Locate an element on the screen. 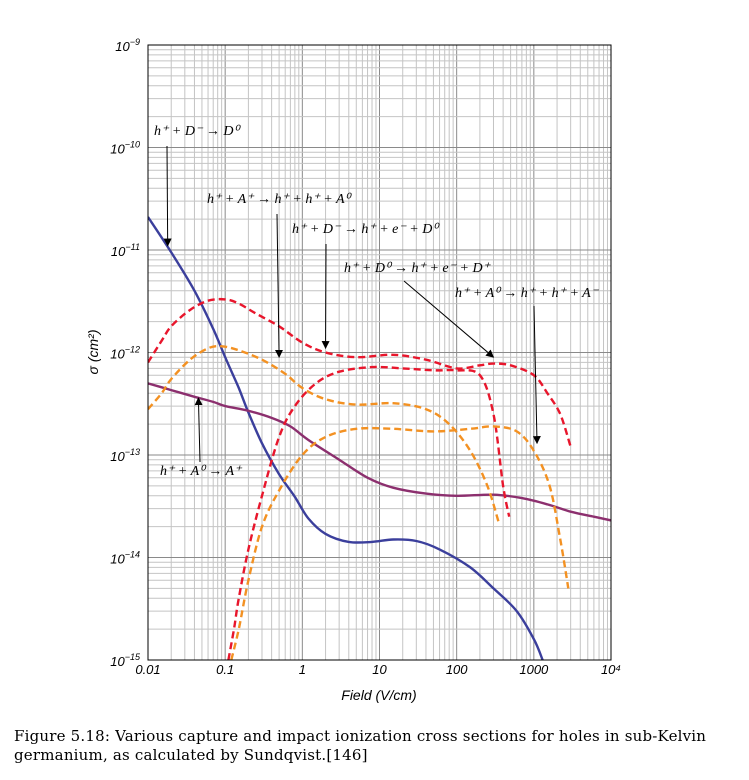  x-tick-label: 10 is located at coordinates (379, 669).